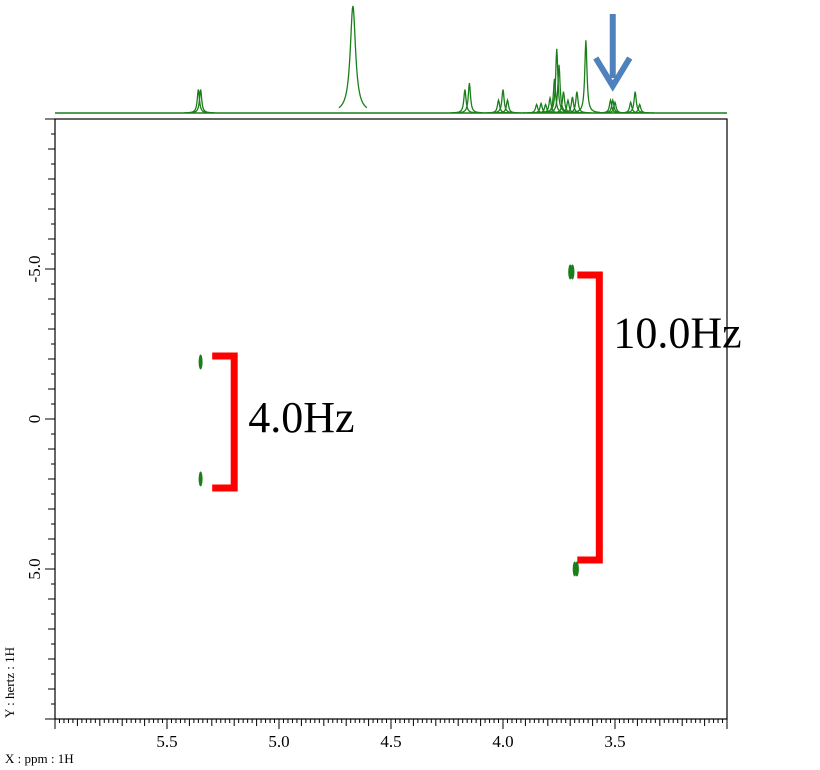  I want to click on coupling-label: 10.0Hz, so click(677, 333).